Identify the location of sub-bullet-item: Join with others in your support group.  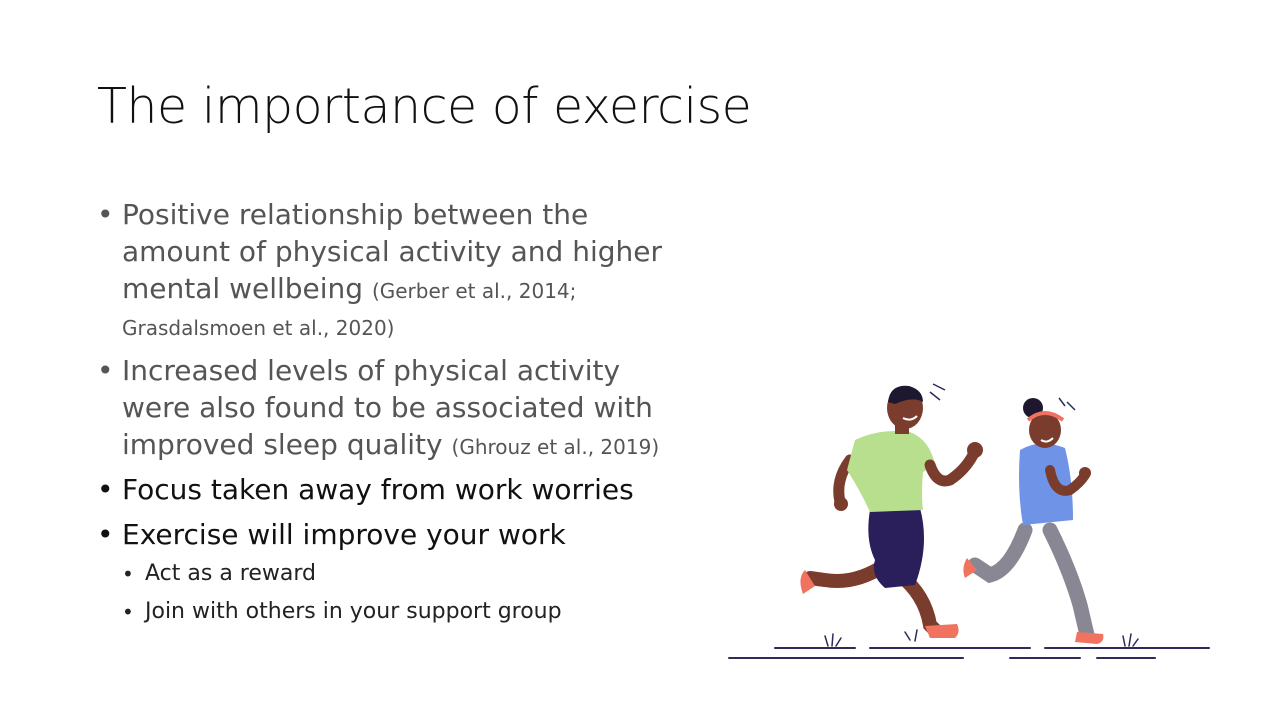
(399, 612).